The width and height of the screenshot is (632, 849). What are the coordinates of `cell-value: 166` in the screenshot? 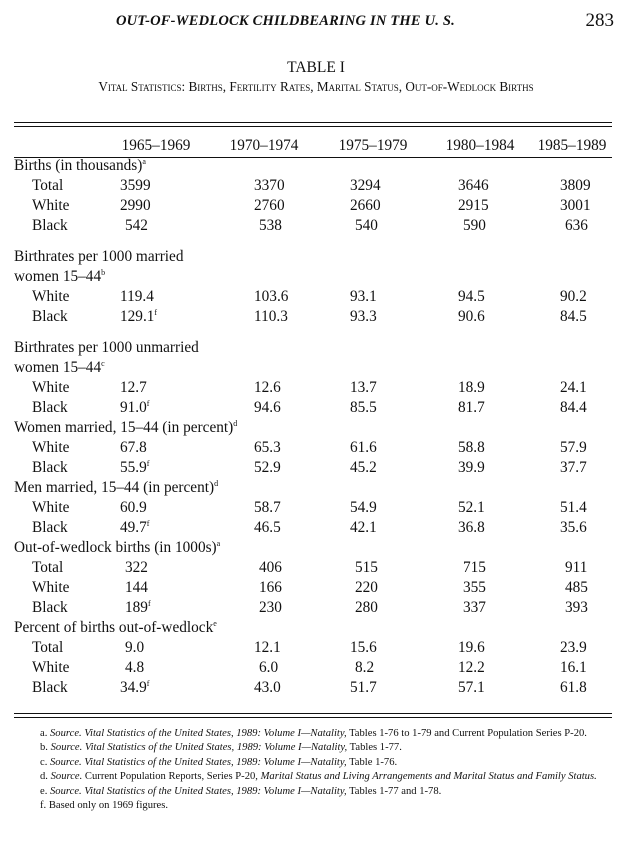 It's located at (270, 587).